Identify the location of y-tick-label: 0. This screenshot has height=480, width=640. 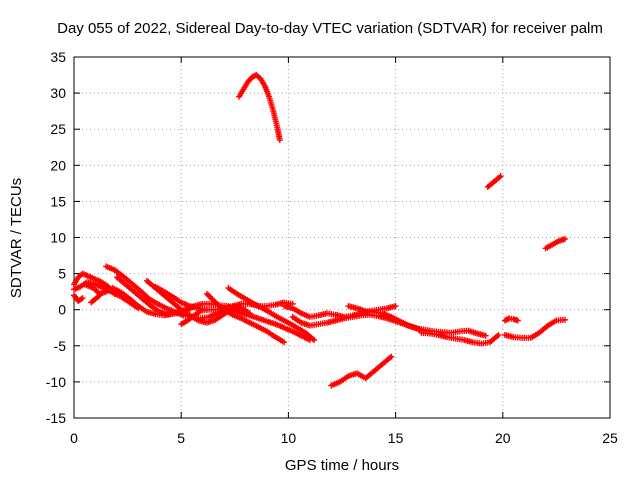
(62, 310).